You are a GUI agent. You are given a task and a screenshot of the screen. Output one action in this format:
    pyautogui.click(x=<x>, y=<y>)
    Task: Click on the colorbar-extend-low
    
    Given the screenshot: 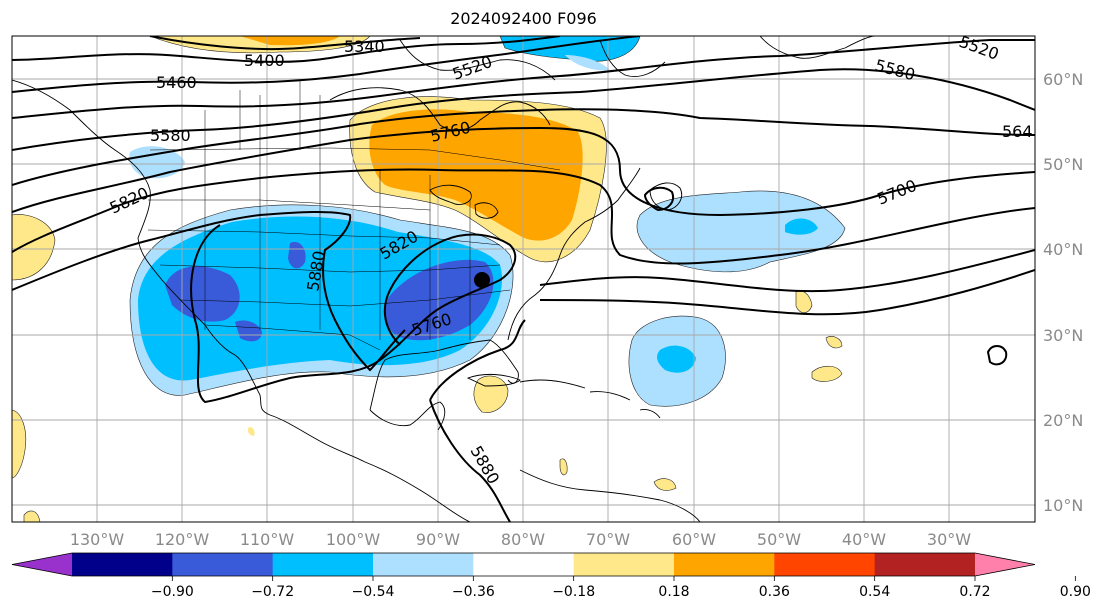 What is the action you would take?
    pyautogui.click(x=42, y=564)
    